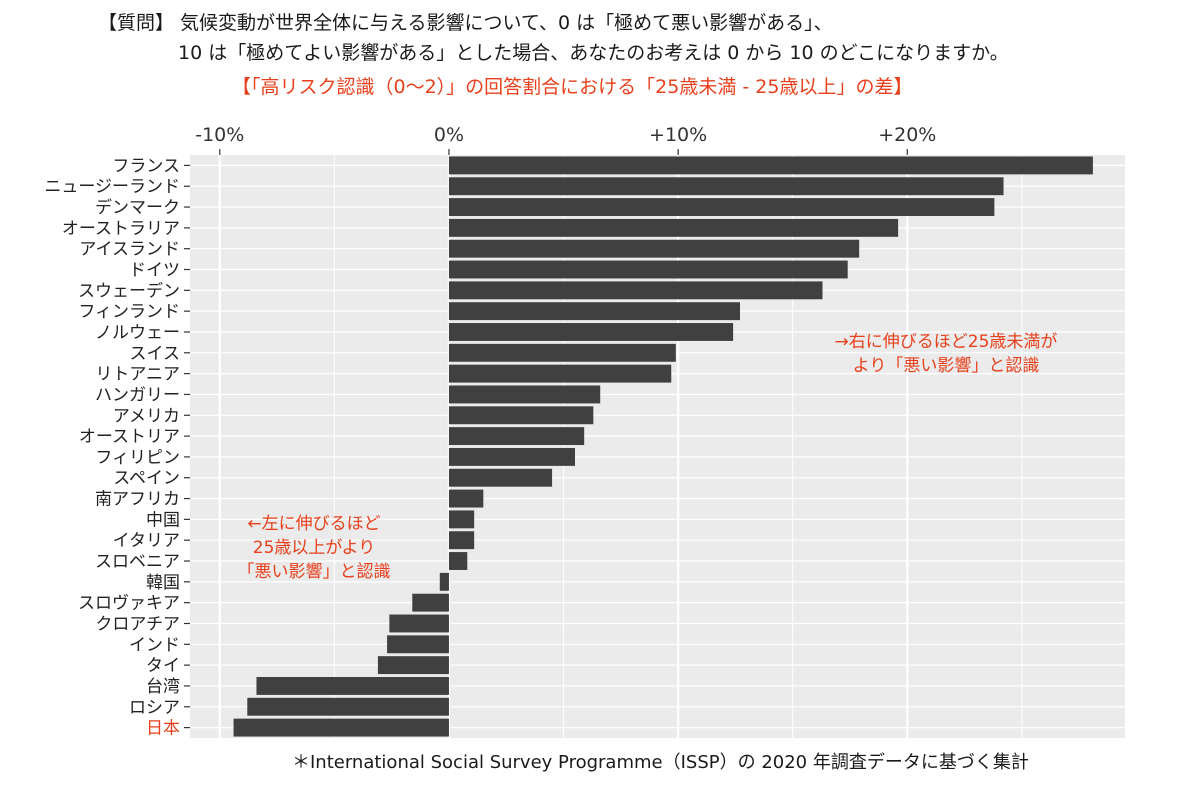 The image size is (1200, 790). What do you see at coordinates (163, 520) in the screenshot?
I see `category-label: 中国` at bounding box center [163, 520].